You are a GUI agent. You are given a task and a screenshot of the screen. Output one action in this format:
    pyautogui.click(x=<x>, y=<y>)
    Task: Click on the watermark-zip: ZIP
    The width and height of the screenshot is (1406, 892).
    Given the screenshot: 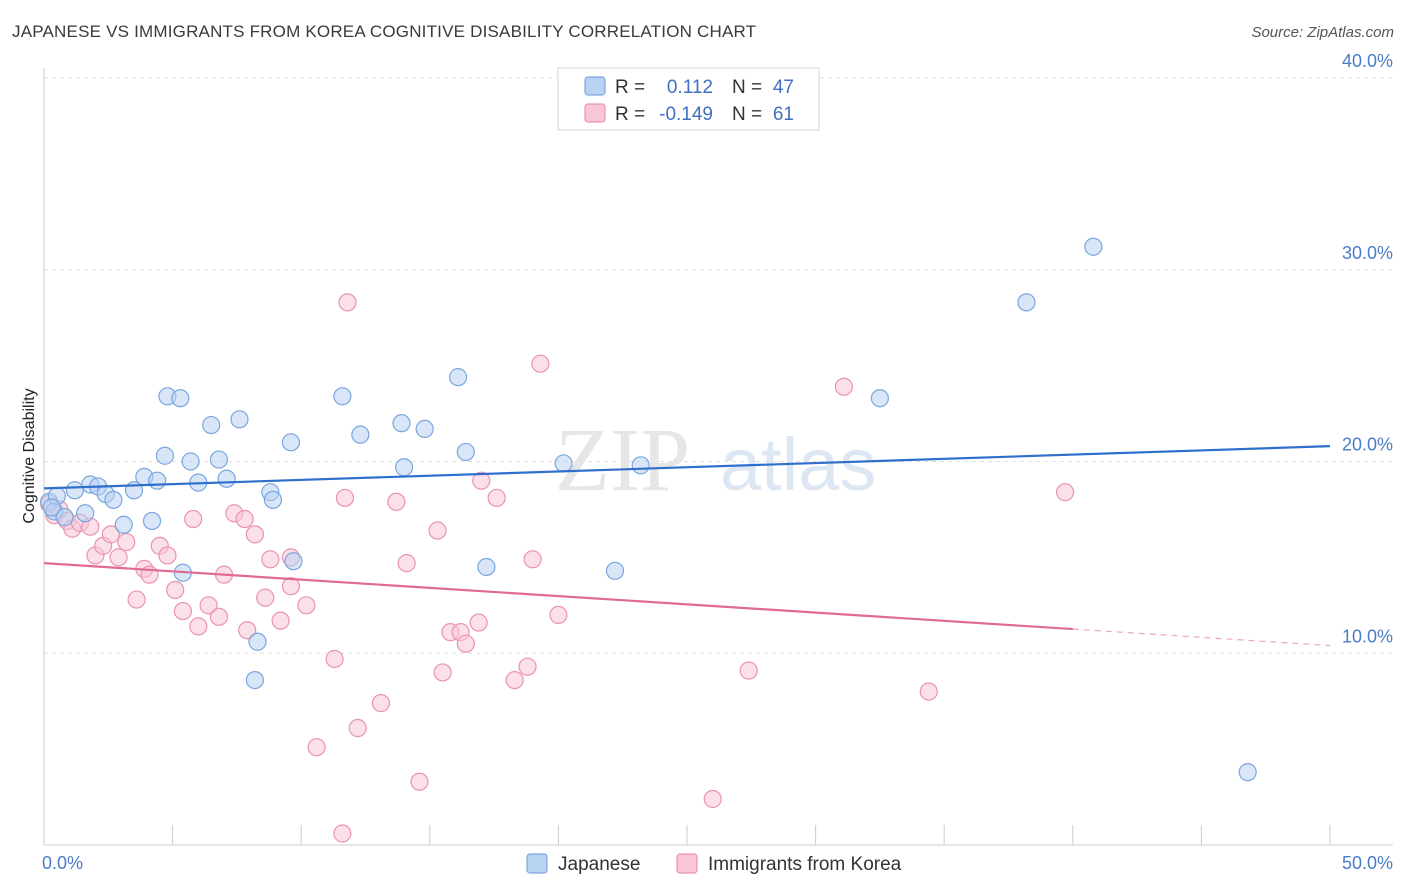 What is the action you would take?
    pyautogui.click(x=622, y=460)
    